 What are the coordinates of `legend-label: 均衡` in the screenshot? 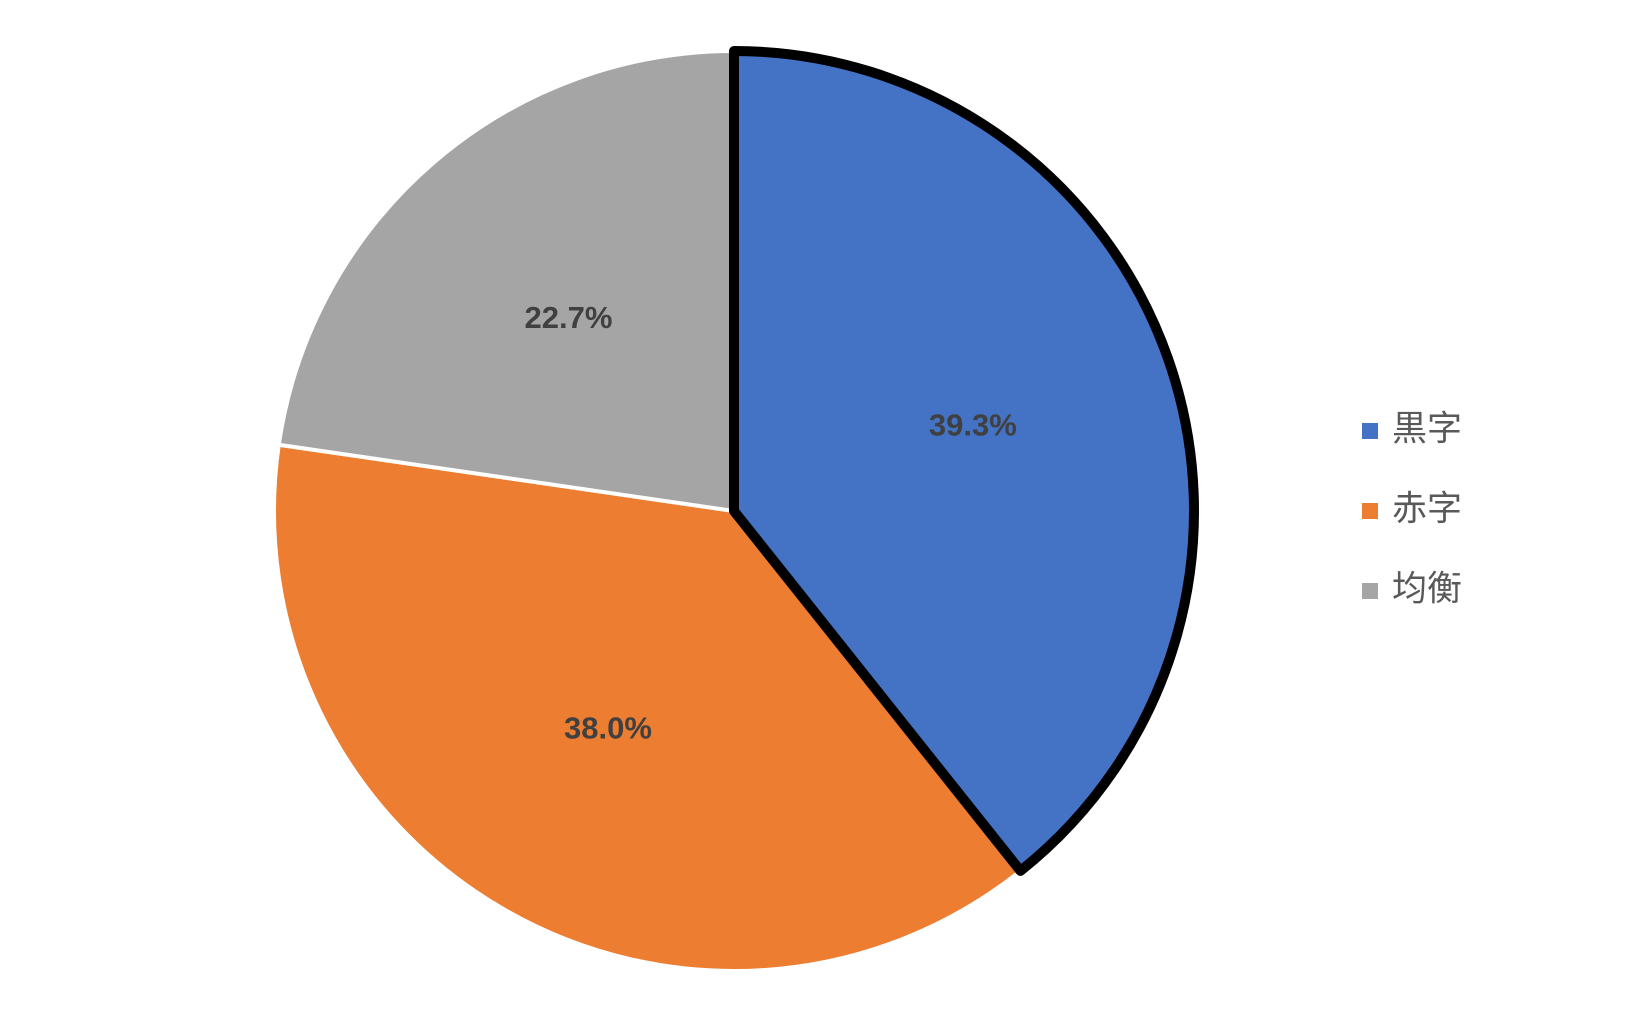 It's located at (1427, 588).